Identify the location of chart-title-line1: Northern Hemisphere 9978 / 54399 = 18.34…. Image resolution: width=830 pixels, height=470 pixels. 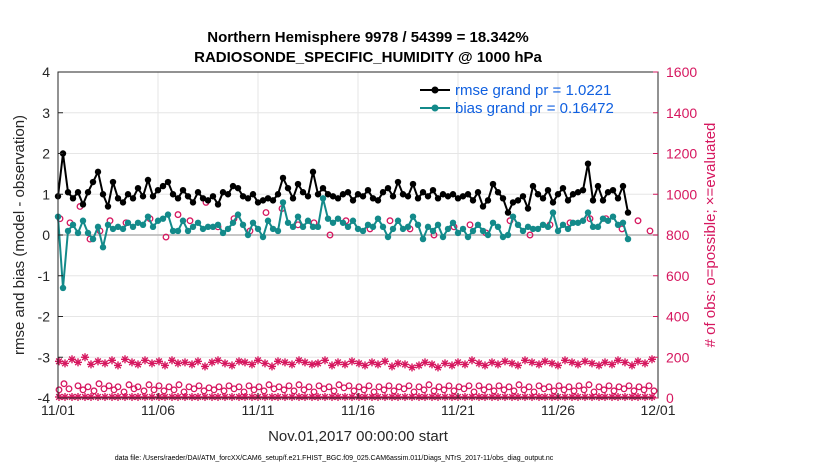
(367, 37).